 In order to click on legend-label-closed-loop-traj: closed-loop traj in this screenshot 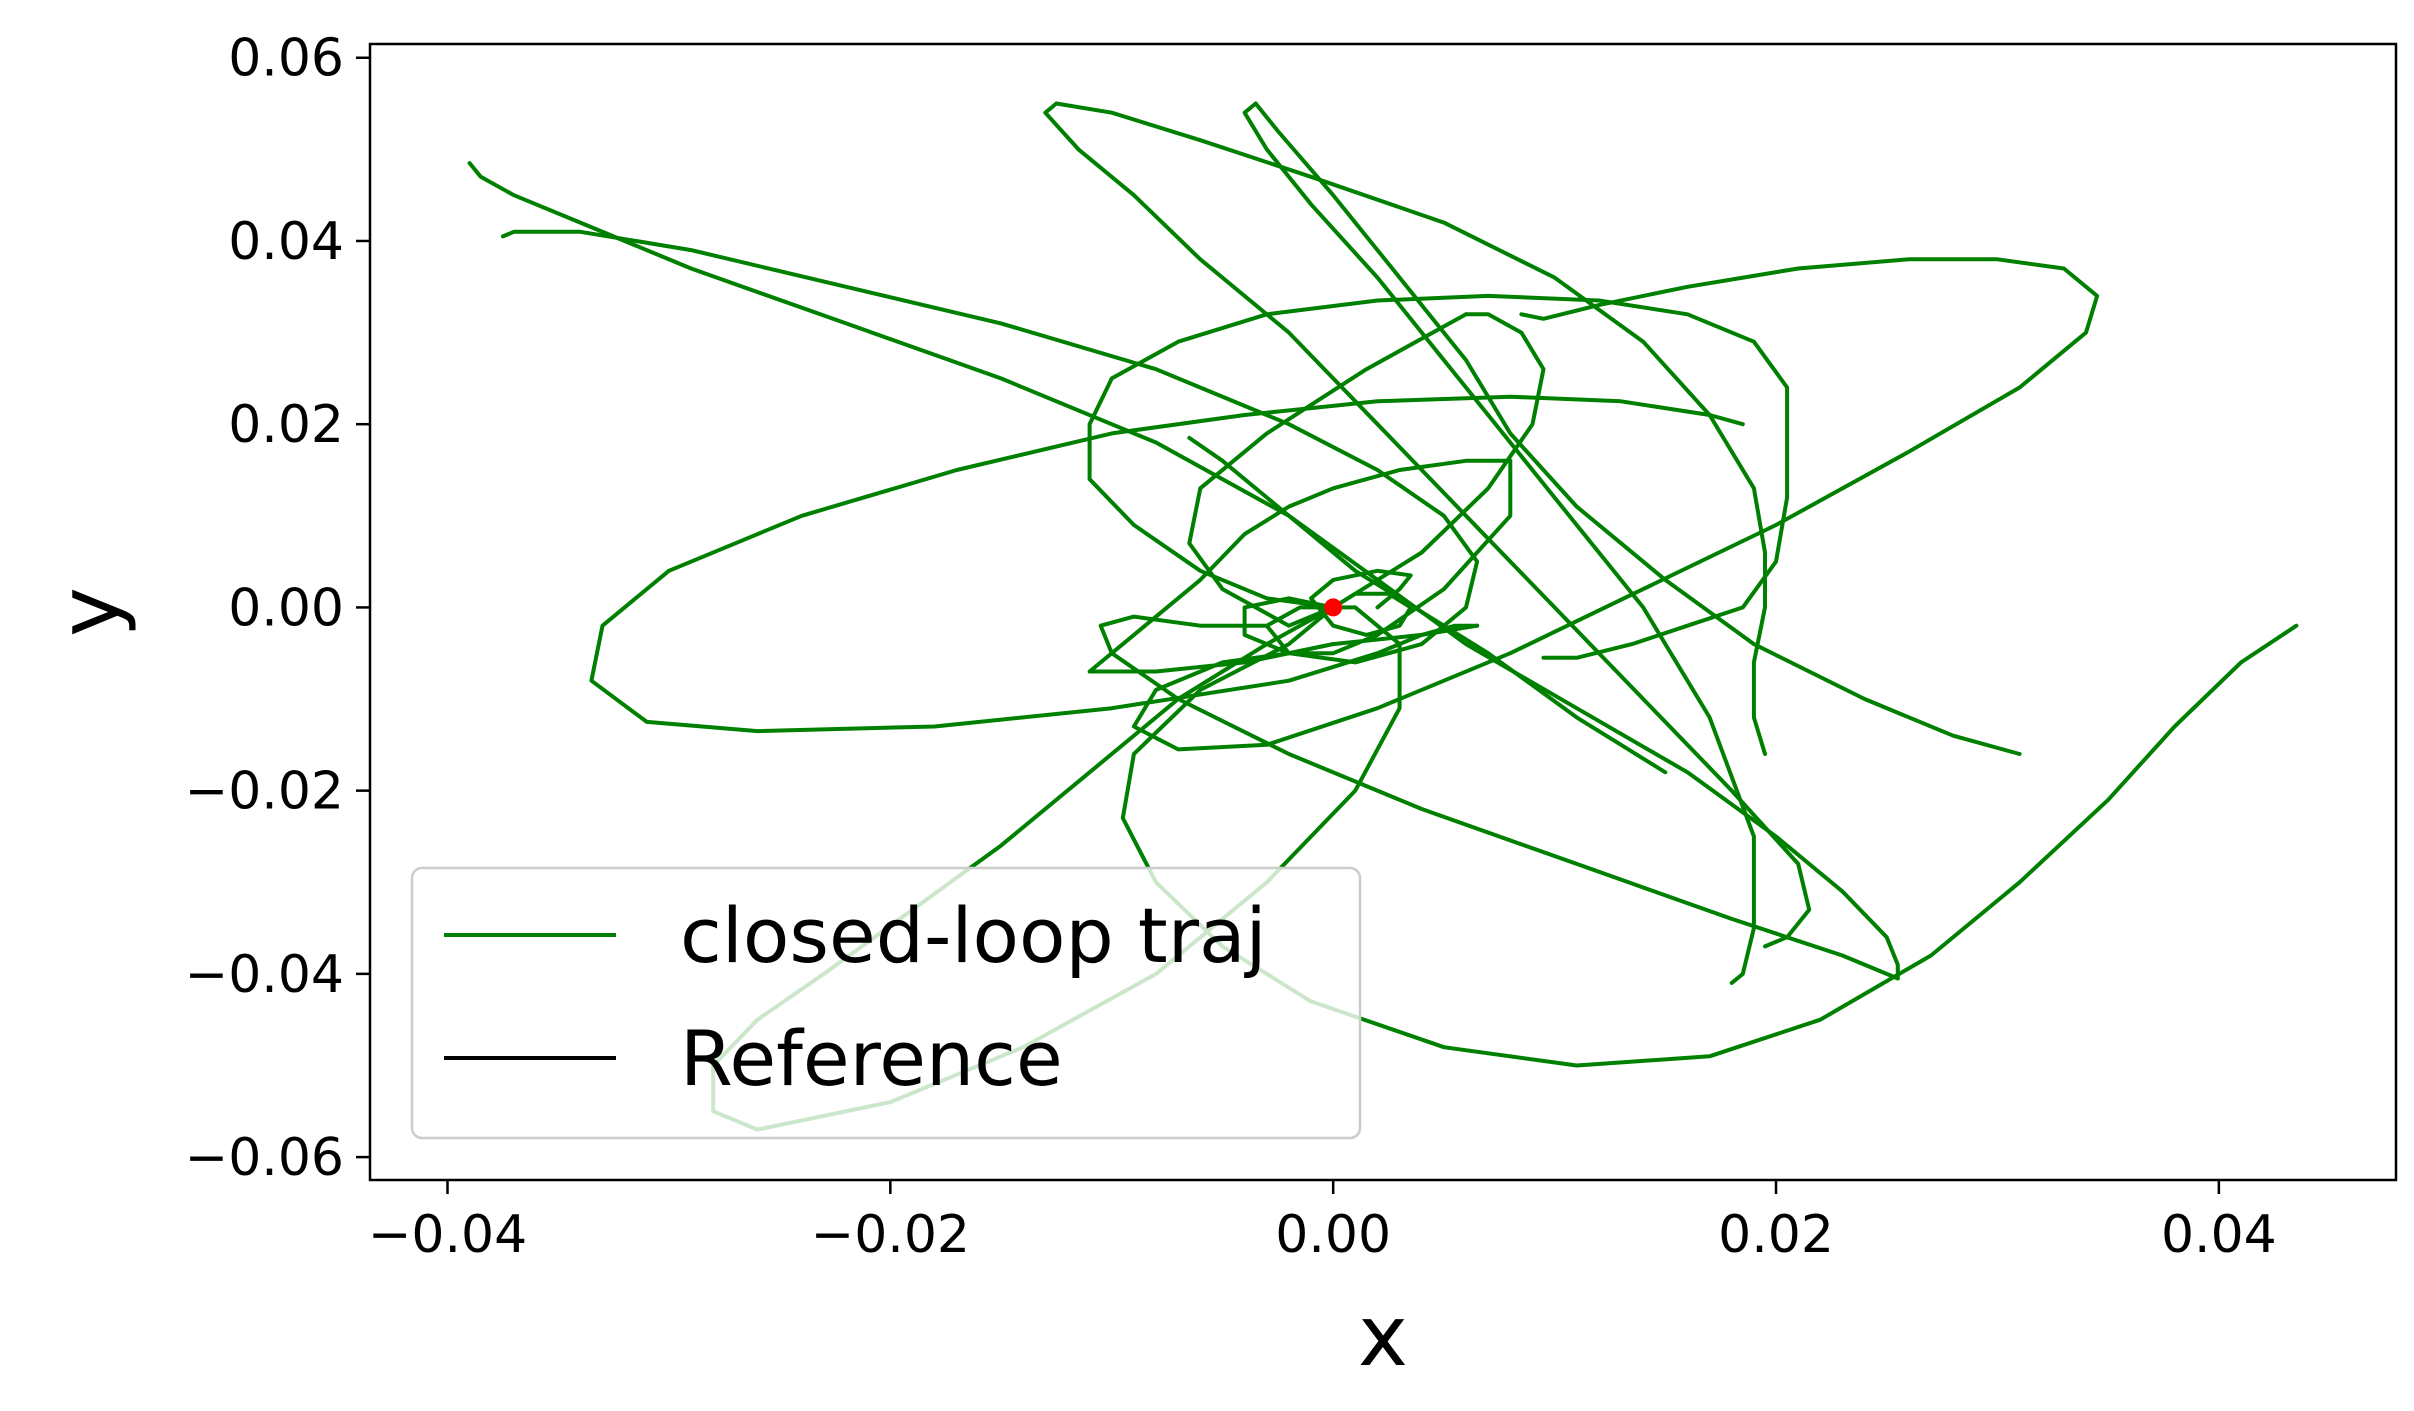, I will do `click(973, 935)`.